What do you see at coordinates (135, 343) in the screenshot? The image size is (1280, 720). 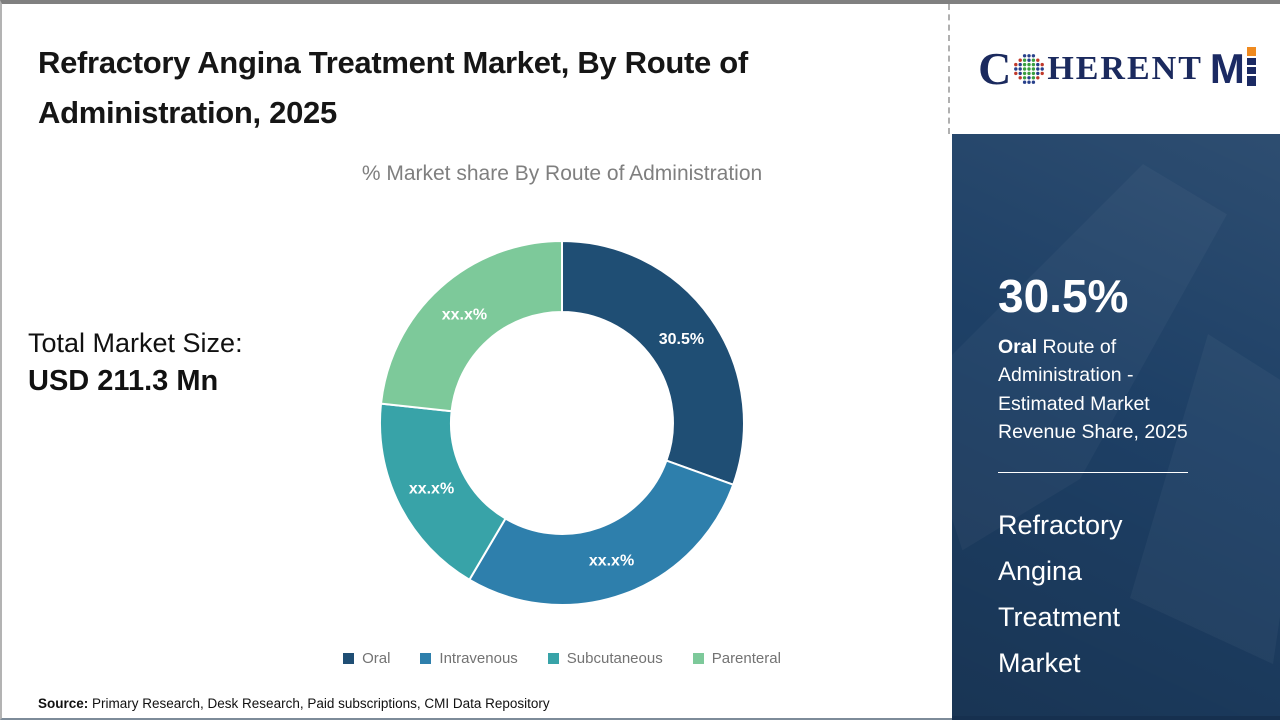 I see `total-market-label: Total Market Size:` at bounding box center [135, 343].